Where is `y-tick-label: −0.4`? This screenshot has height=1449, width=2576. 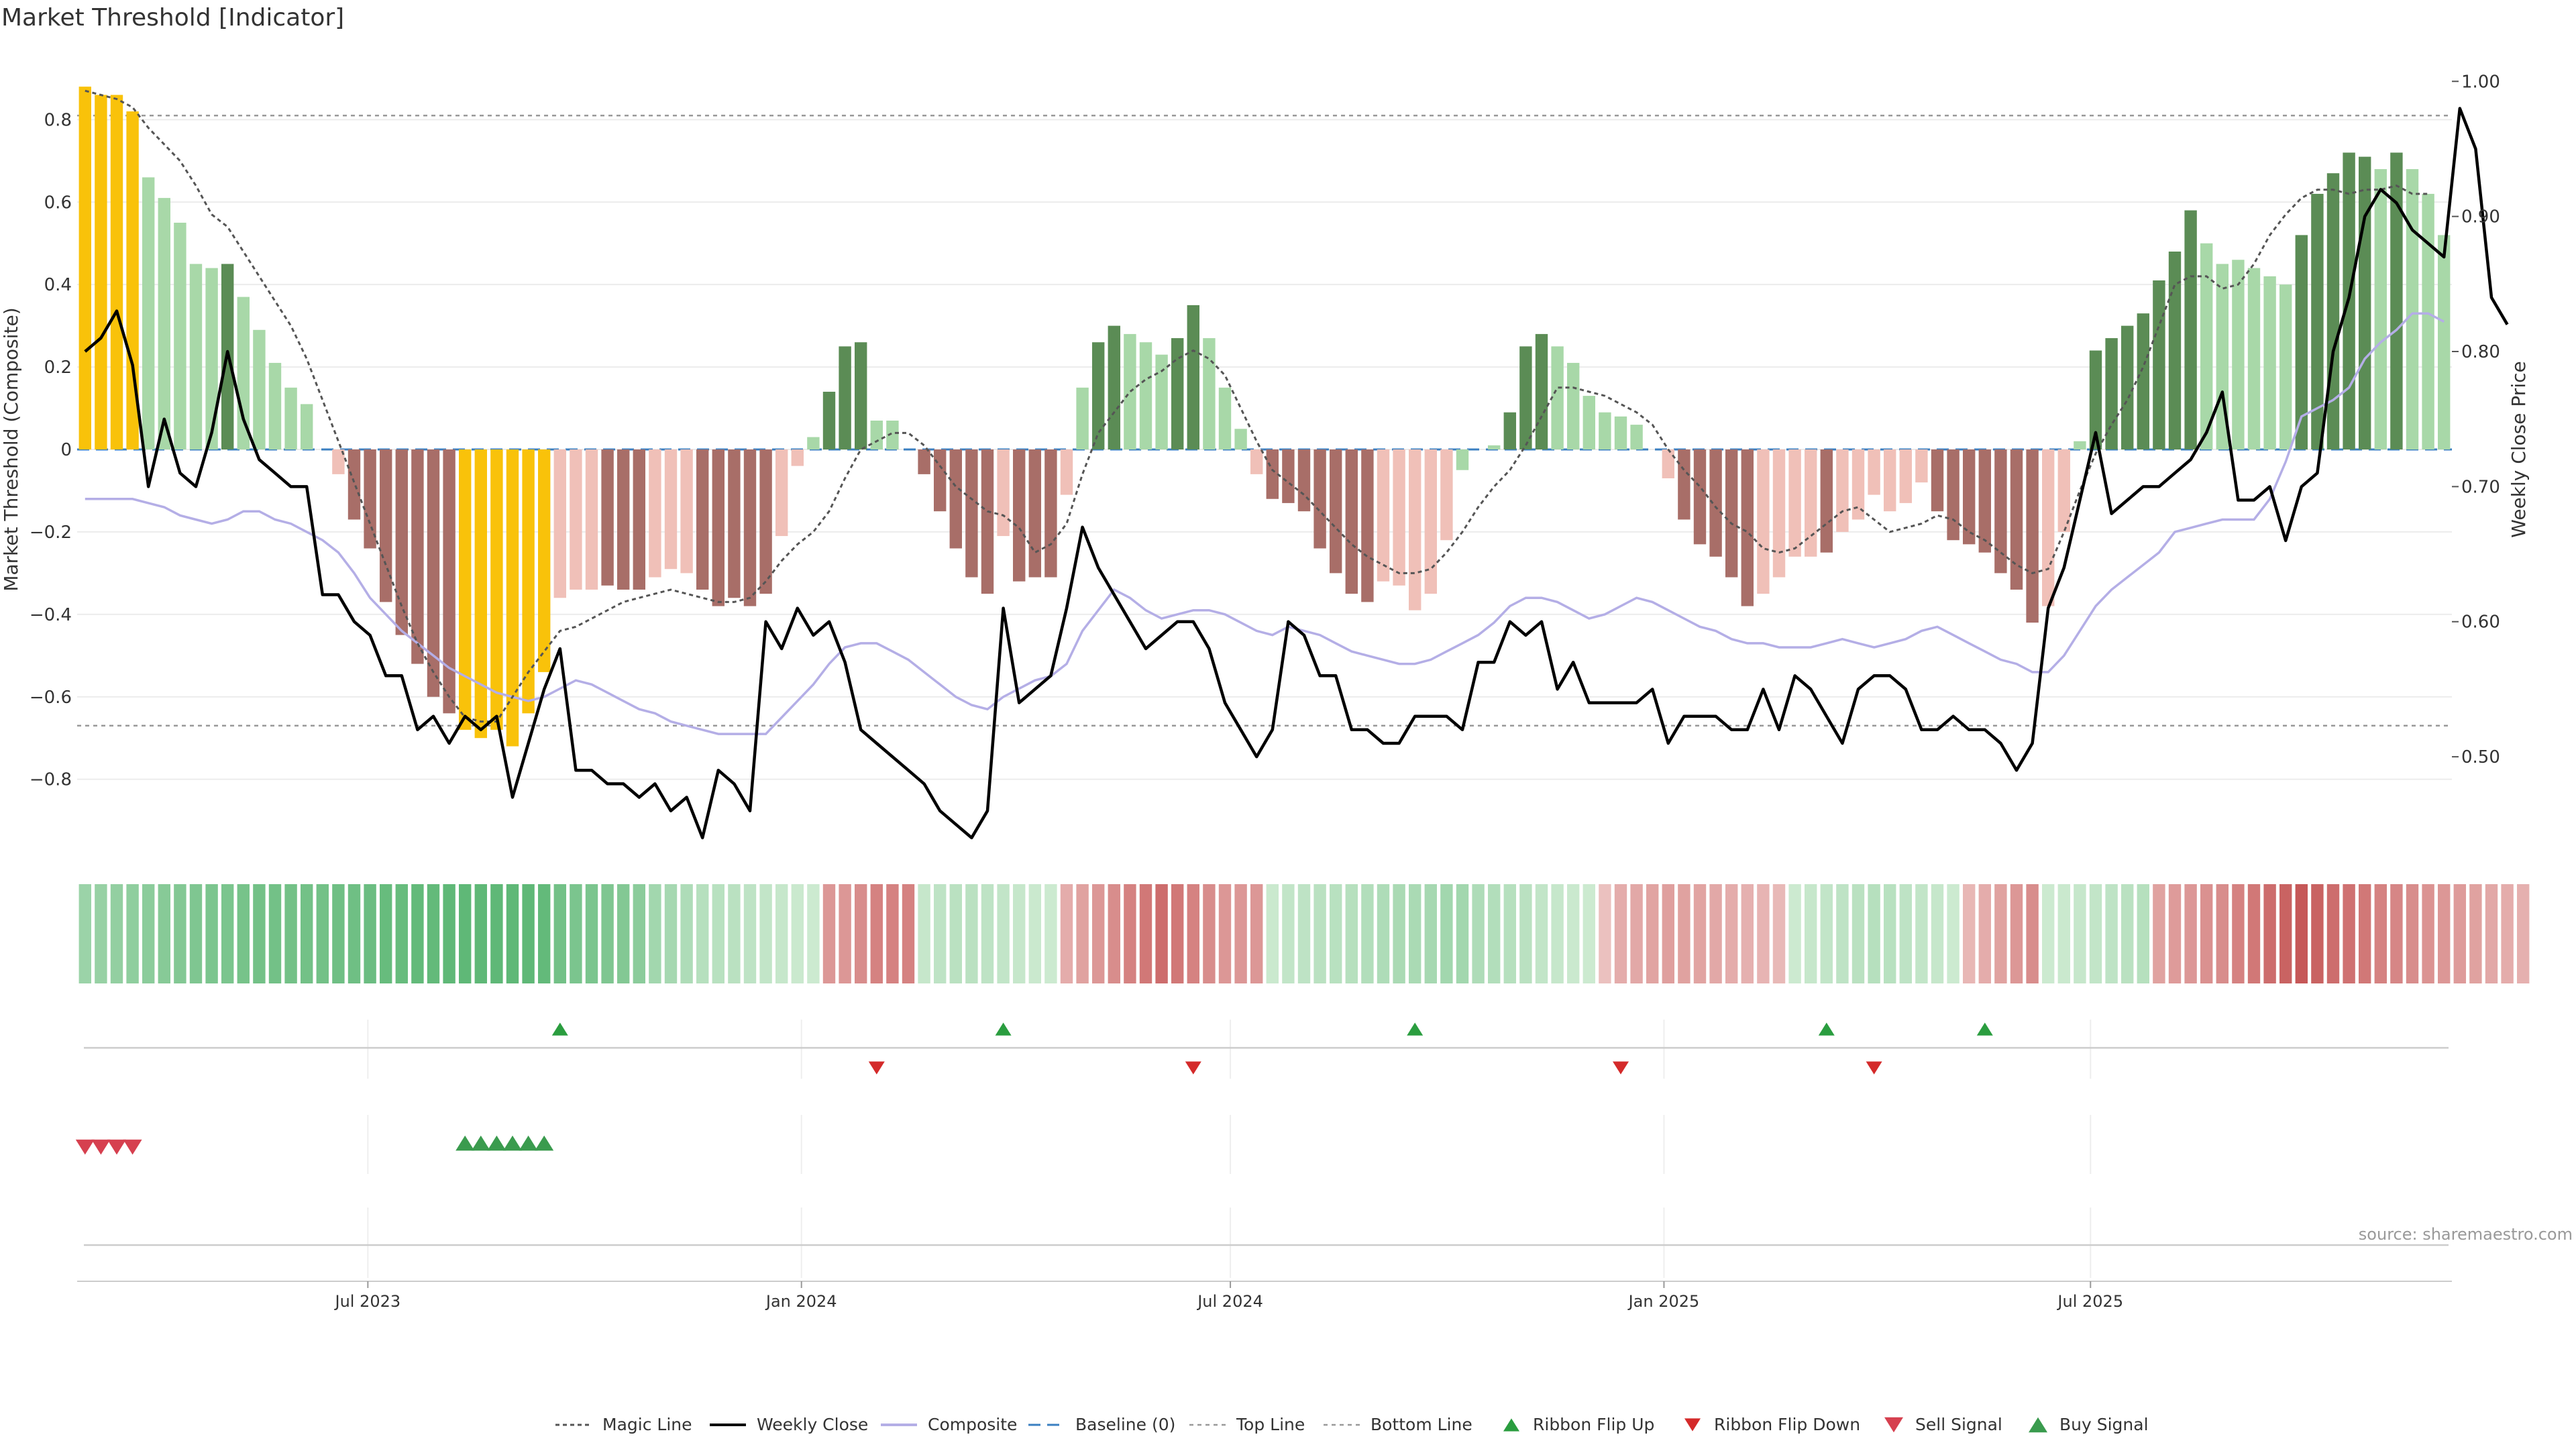 y-tick-label: −0.4 is located at coordinates (51, 615).